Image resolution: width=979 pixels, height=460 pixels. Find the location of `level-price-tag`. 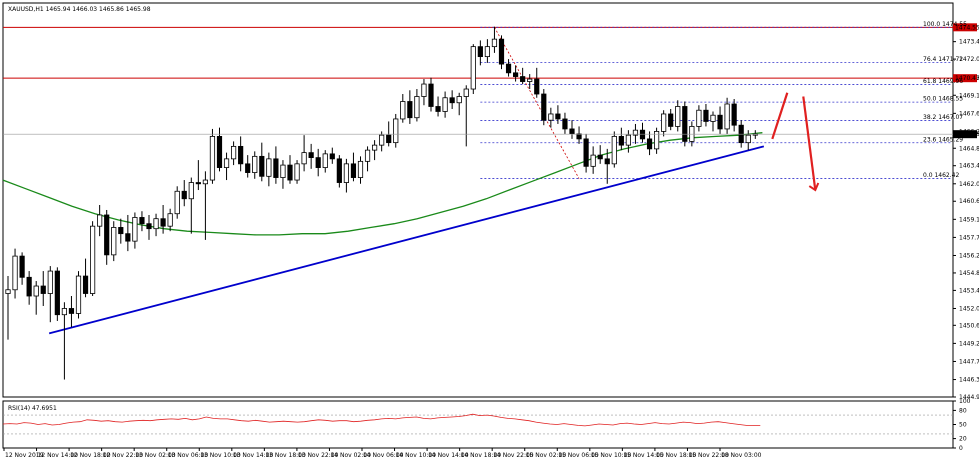

level-price-tag is located at coordinates (965, 27).